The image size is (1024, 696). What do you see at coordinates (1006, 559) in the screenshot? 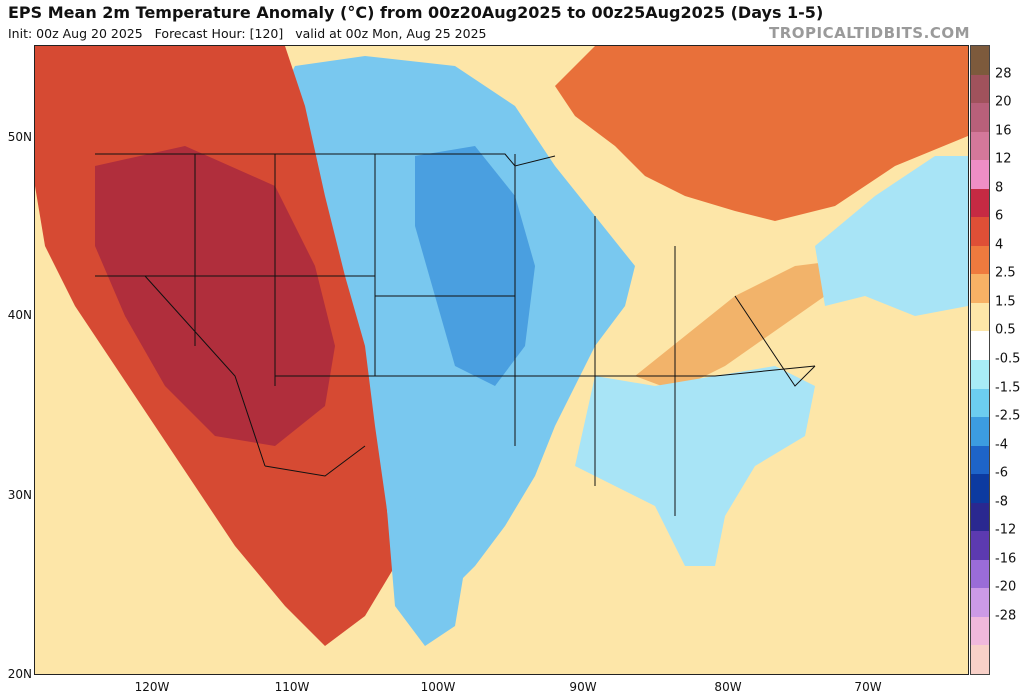
I see `colorbar-tick-label: -16` at bounding box center [1006, 559].